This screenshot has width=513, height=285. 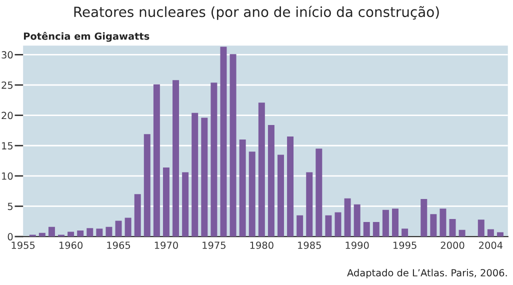 What do you see at coordinates (7, 176) in the screenshot?
I see `y-tick-label: 10` at bounding box center [7, 176].